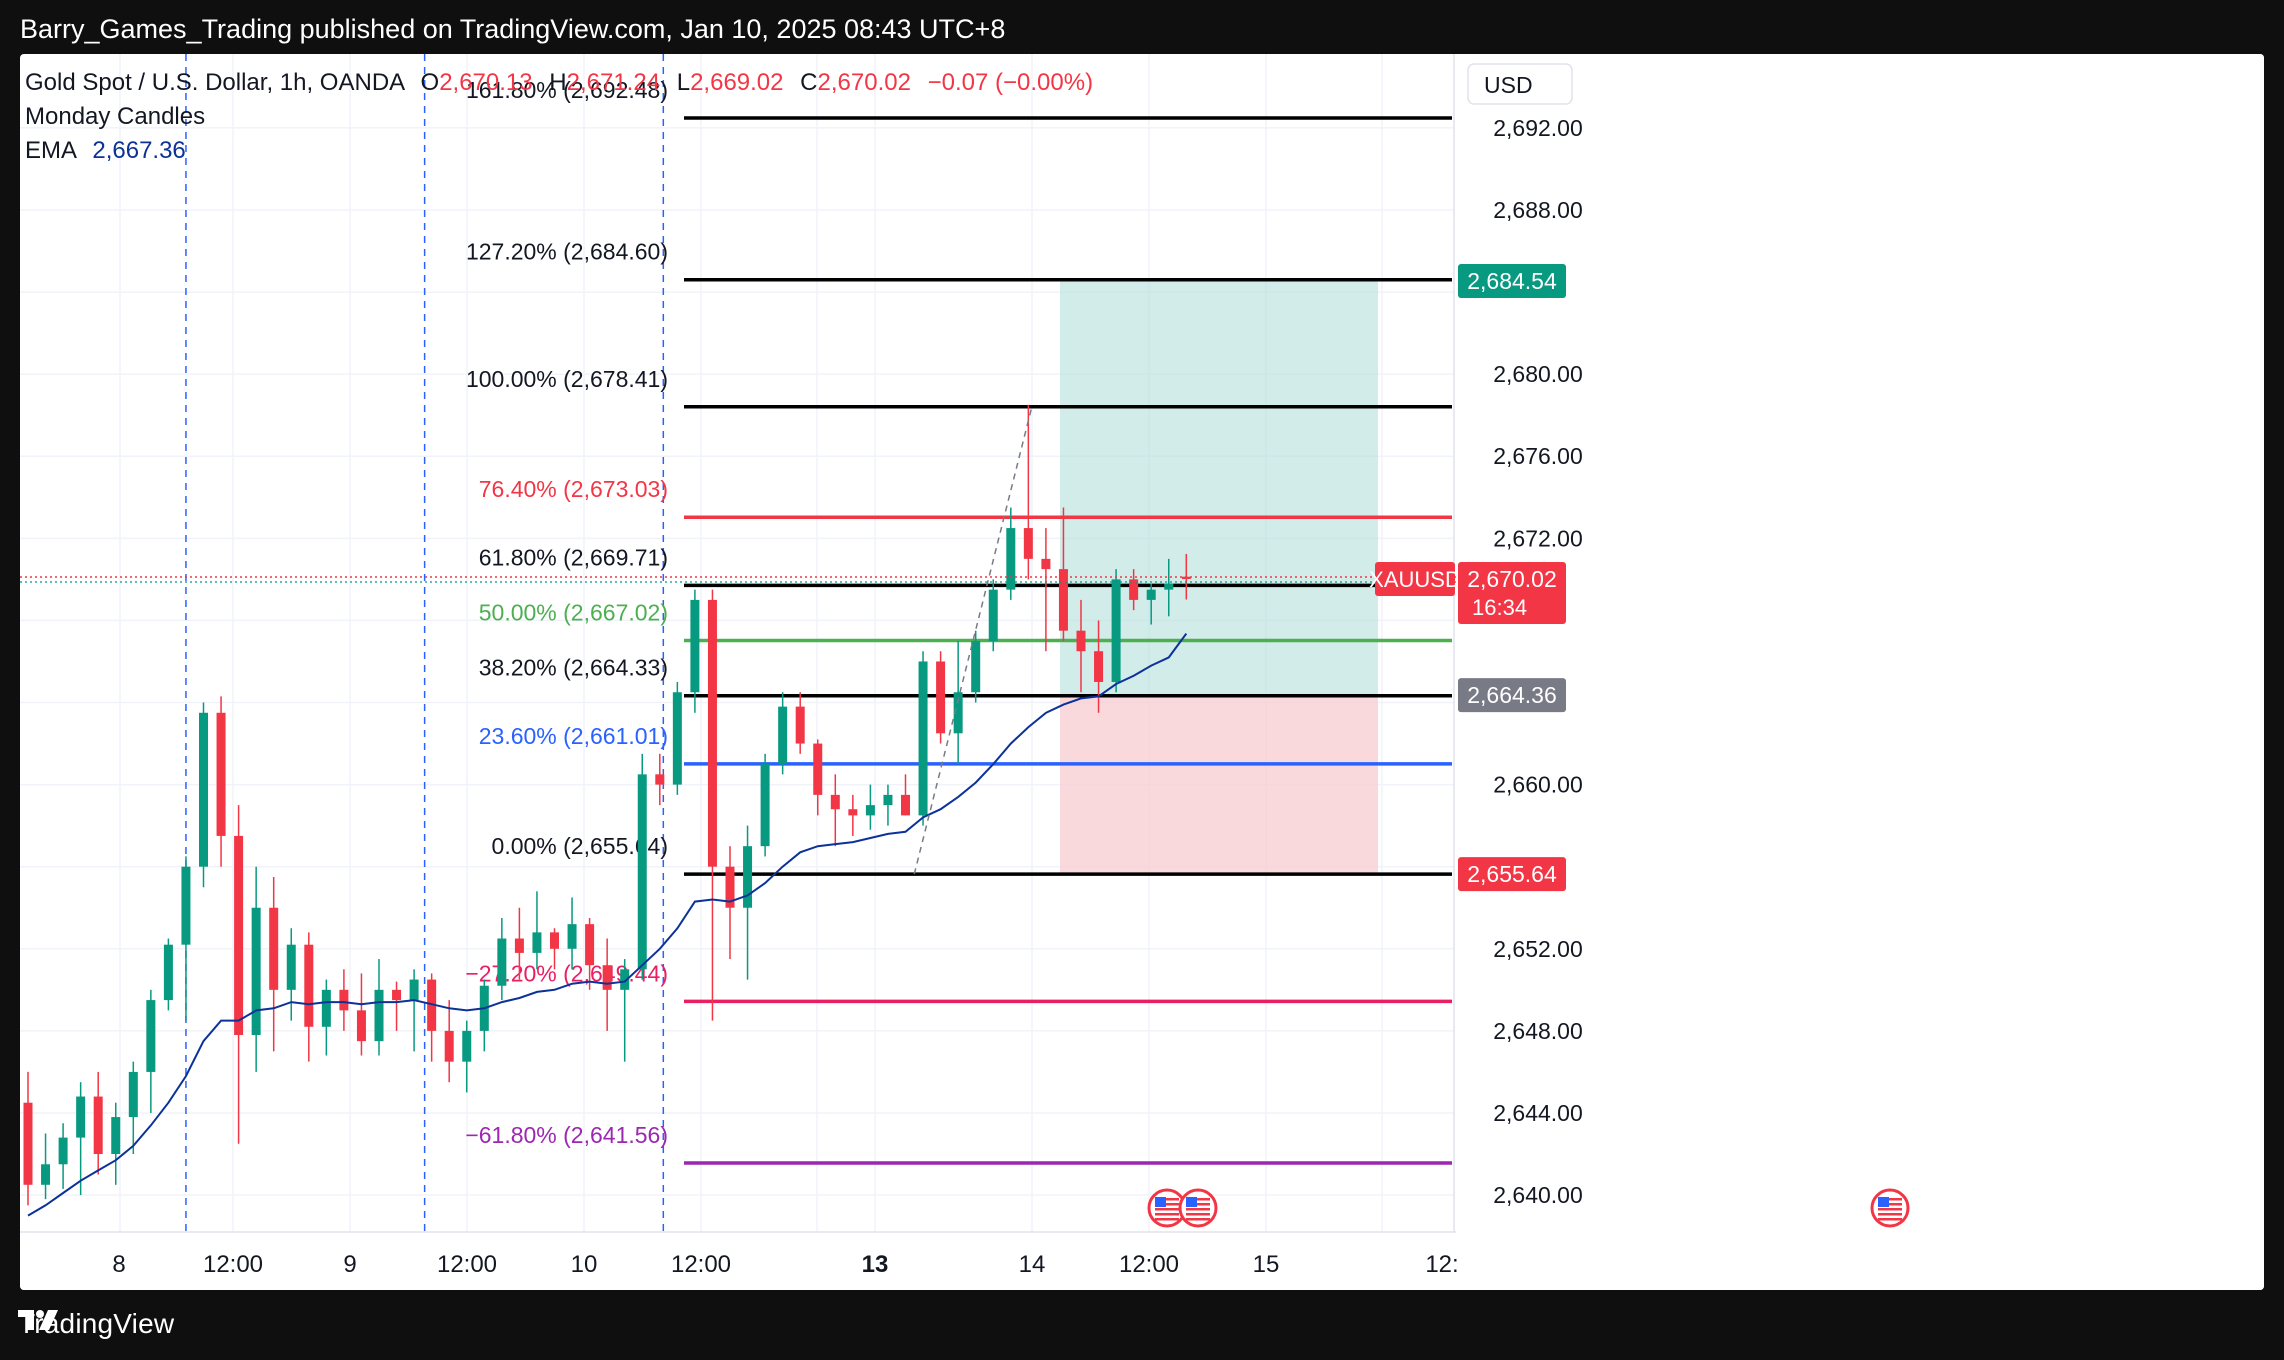  What do you see at coordinates (1266, 1264) in the screenshot?
I see `time-tick: 15` at bounding box center [1266, 1264].